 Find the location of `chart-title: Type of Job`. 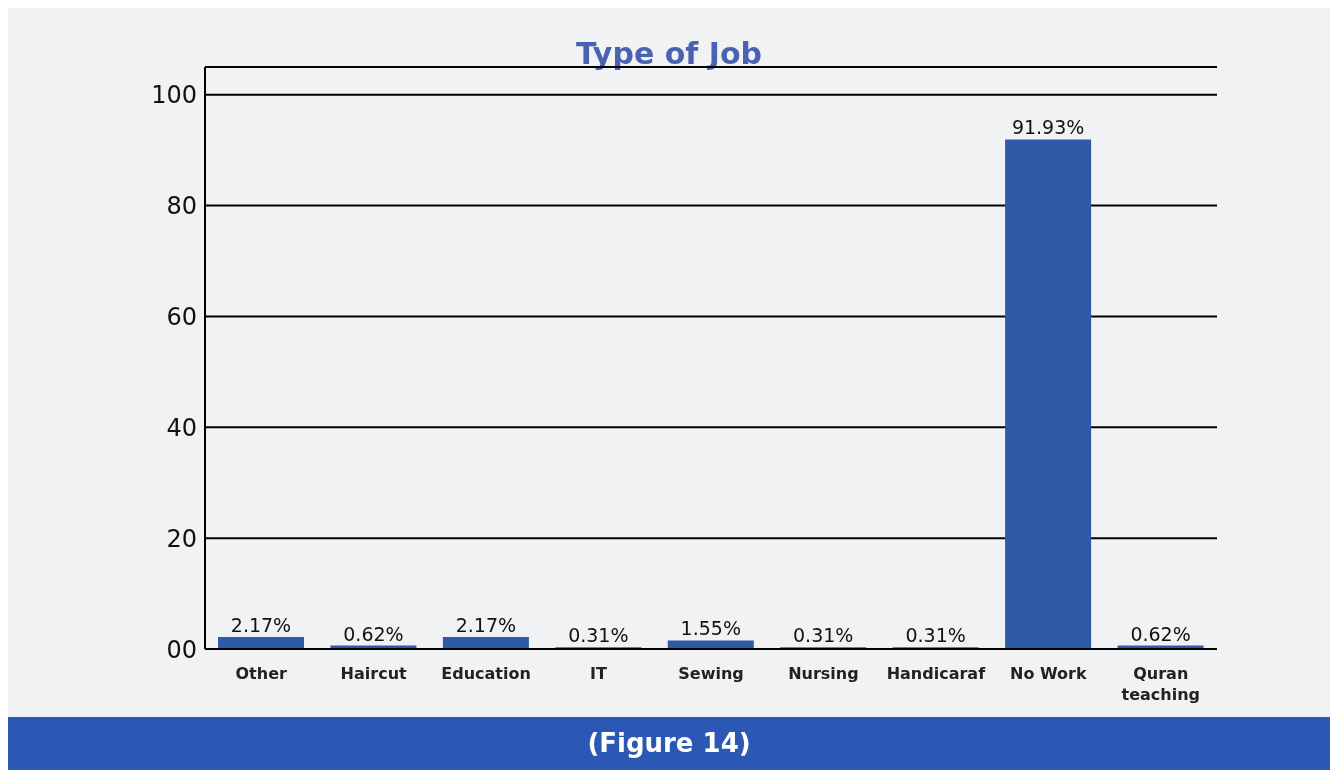

chart-title: Type of Job is located at coordinates (669, 53).